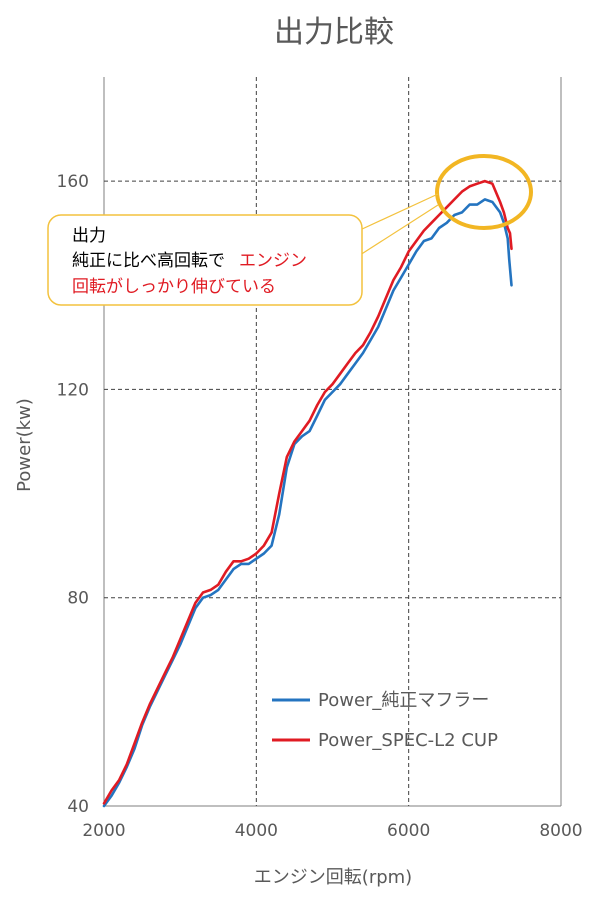 This screenshot has width=600, height=900. Describe the element at coordinates (73, 182) in the screenshot. I see `y-tick-label-160: 160` at that location.